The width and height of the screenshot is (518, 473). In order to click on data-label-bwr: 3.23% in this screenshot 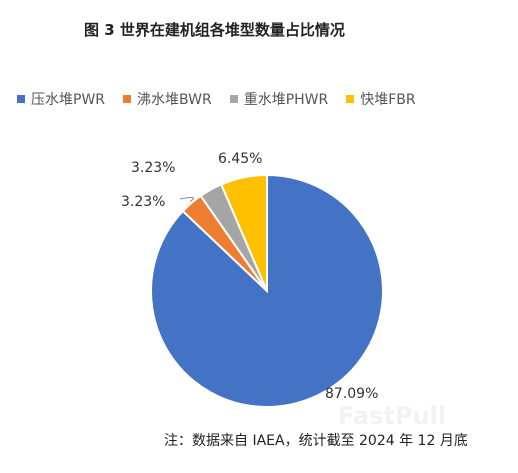, I will do `click(153, 168)`.